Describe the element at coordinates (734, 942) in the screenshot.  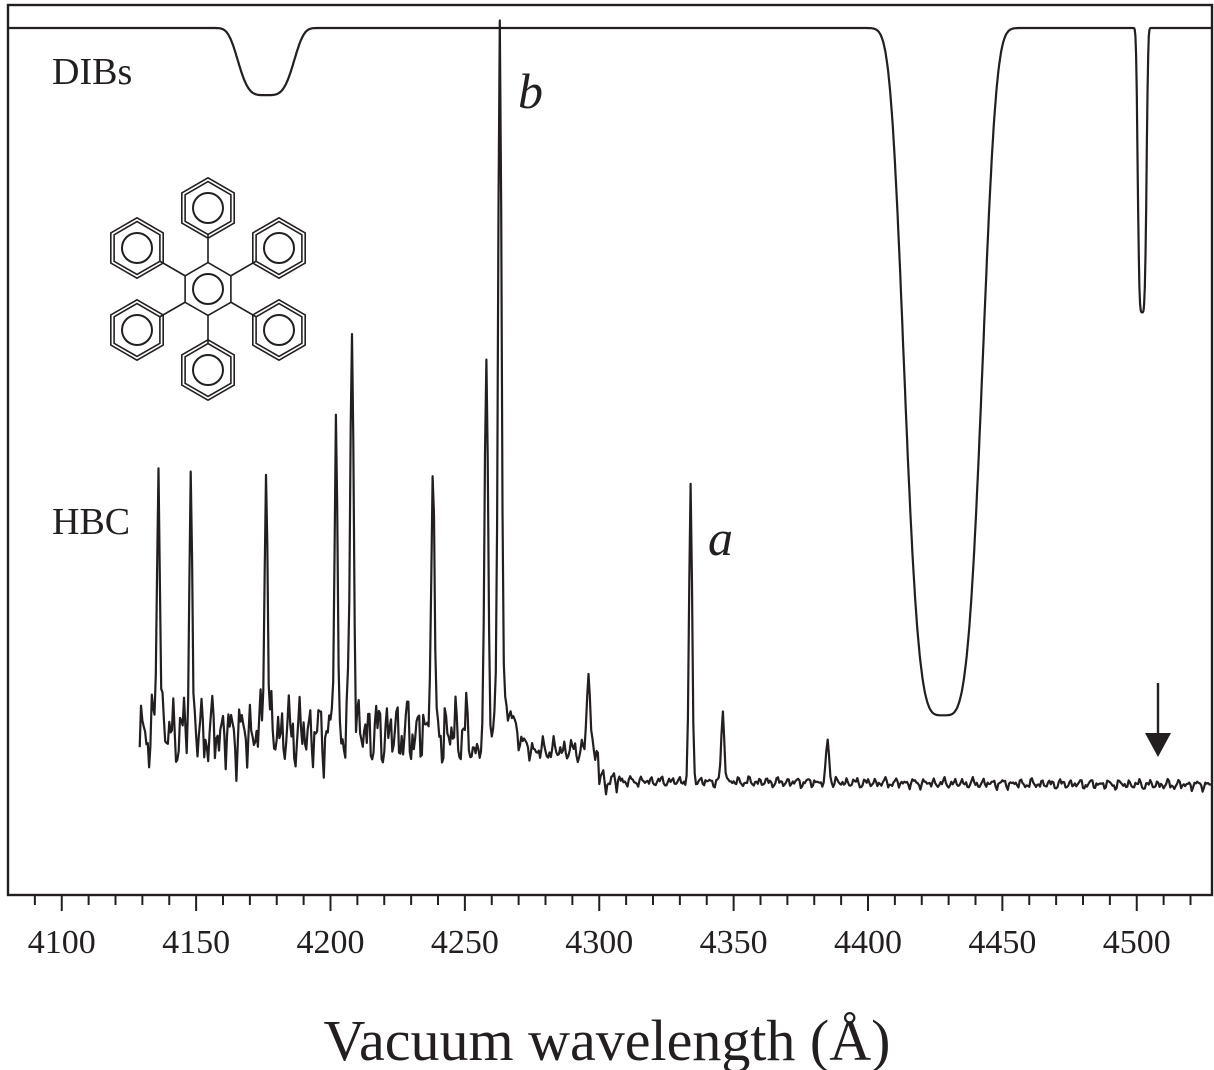
I see `x-tick-label: 4350` at that location.